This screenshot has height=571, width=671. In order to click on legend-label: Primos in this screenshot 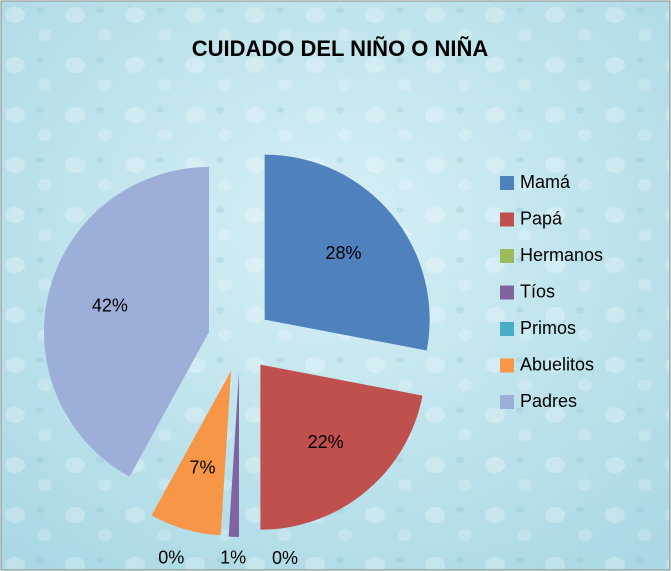, I will do `click(548, 328)`.